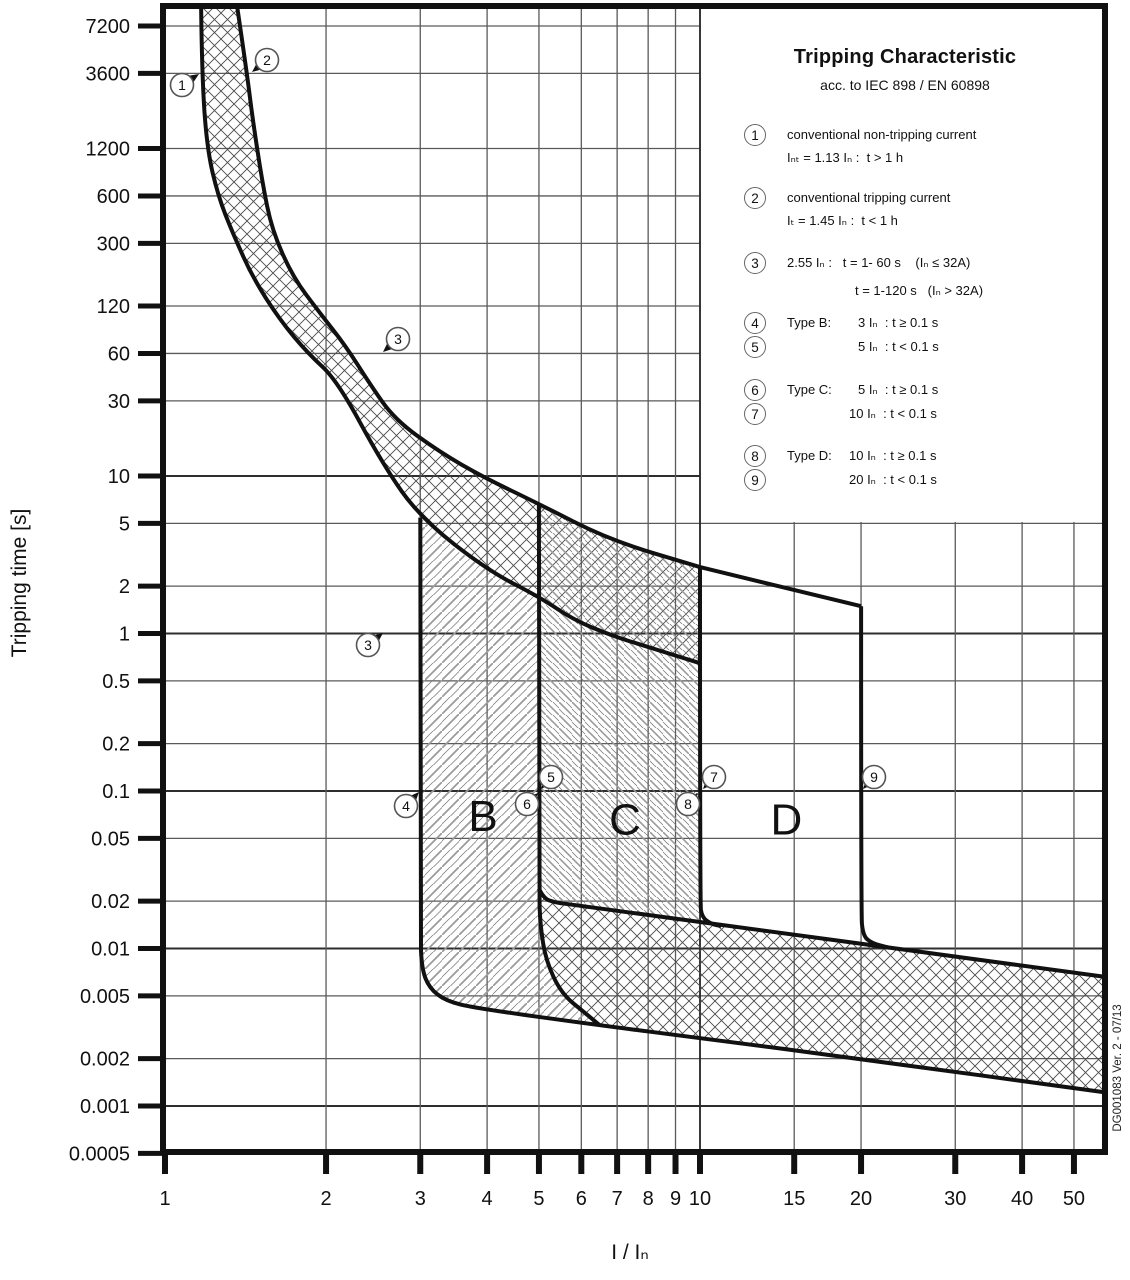  Describe the element at coordinates (786, 819) in the screenshot. I see `zone-label-D: D` at that location.